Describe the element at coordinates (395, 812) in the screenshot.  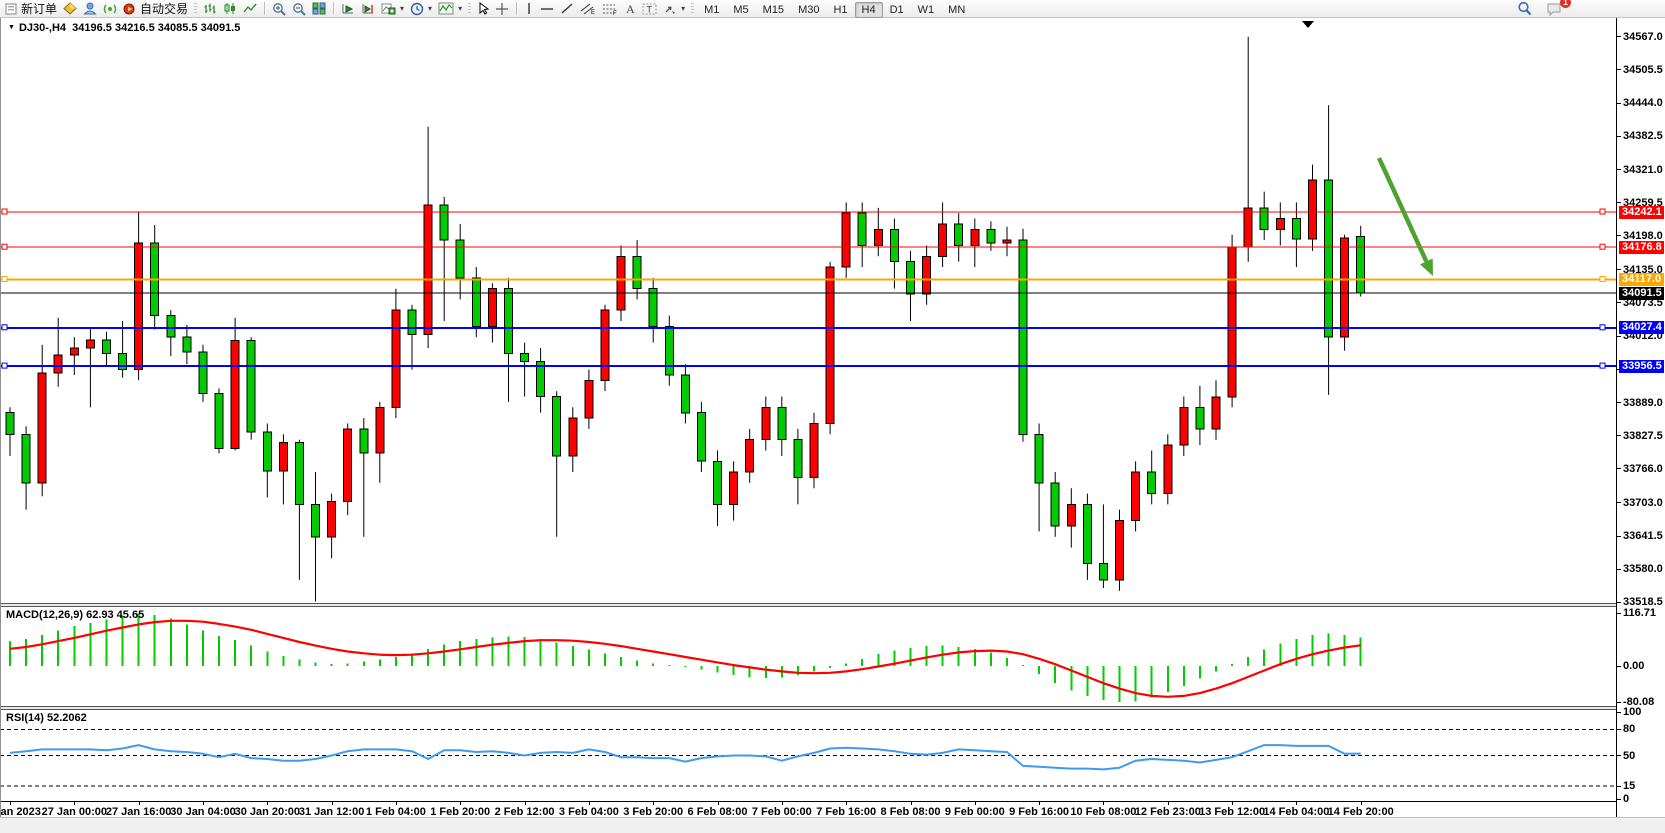
I see `time-label: 1 Feb 04:00` at that location.